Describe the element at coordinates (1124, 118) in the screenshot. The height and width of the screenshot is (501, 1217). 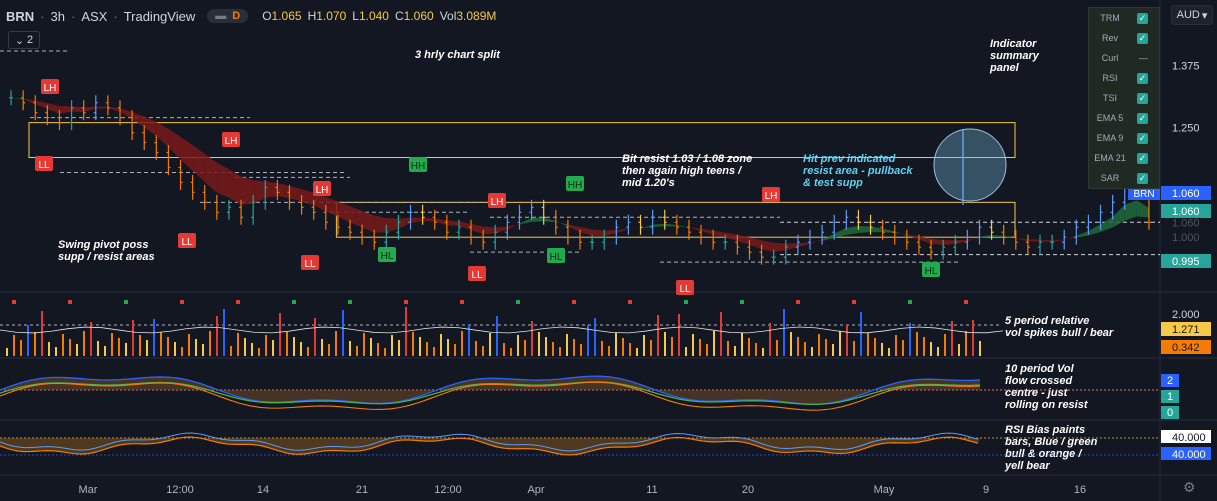
I see `panel-row: EMA 5 ✓` at that location.